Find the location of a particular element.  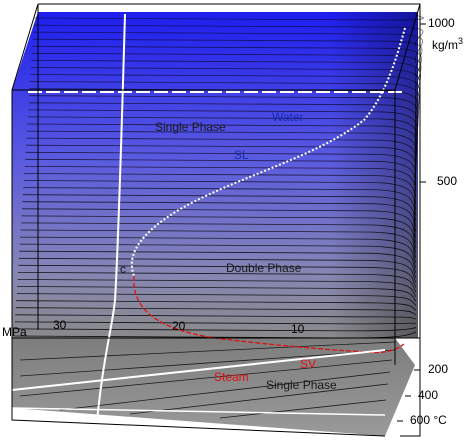

saturated-vapor-curve is located at coordinates (269, 314).